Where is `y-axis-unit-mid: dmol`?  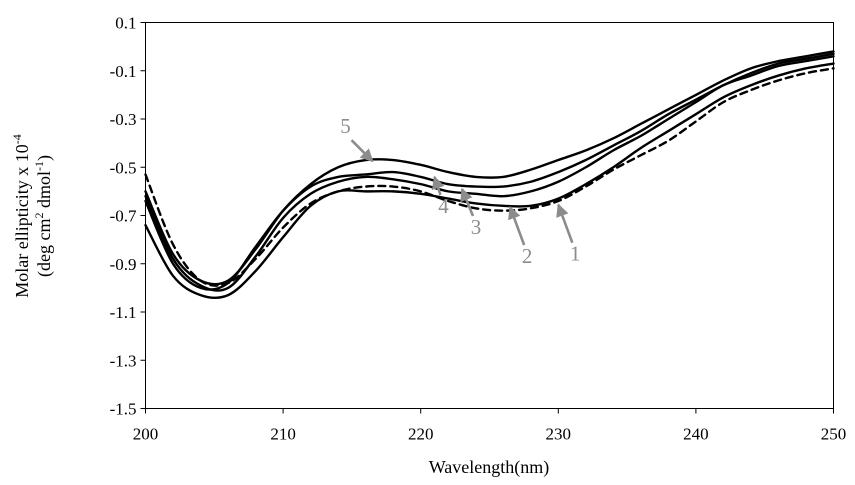
y-axis-unit-mid: dmol is located at coordinates (44, 192).